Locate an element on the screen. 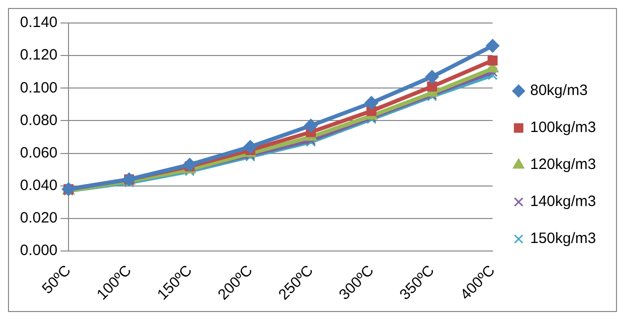 Image resolution: width=625 pixels, height=320 pixels. y-tick-label: 0.000 is located at coordinates (39, 251).